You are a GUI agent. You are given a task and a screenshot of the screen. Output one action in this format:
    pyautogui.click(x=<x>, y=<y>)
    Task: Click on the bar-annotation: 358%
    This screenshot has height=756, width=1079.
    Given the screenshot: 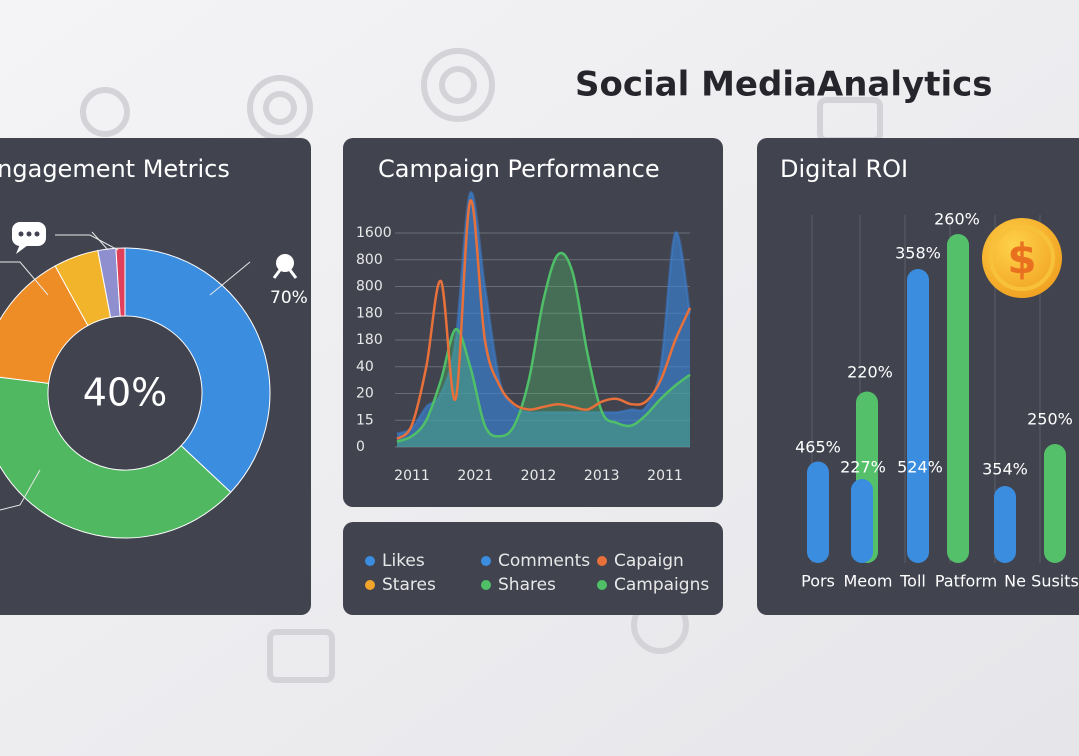 What is the action you would take?
    pyautogui.click(x=918, y=253)
    